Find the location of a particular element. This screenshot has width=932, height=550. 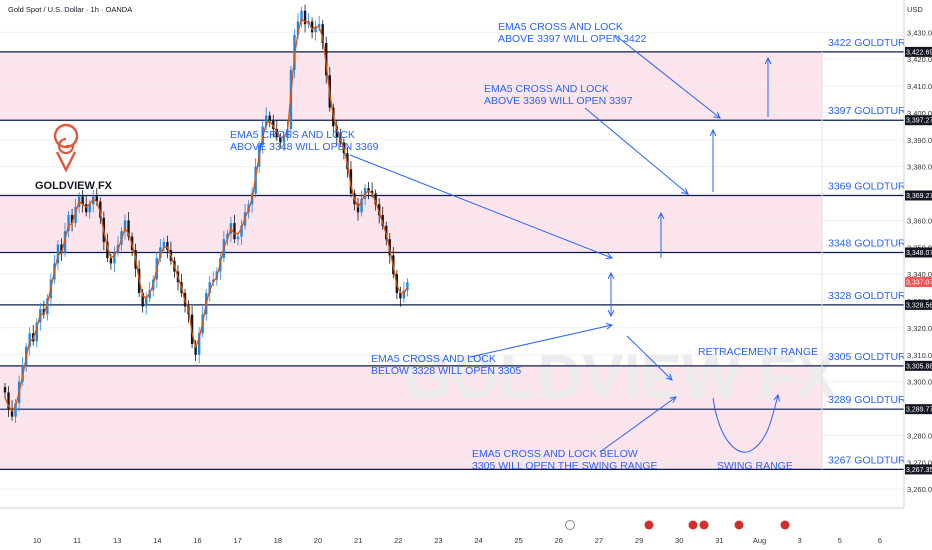

annotation-3369-line1: EMA5 CROSS AND LOCK is located at coordinates (292, 135).